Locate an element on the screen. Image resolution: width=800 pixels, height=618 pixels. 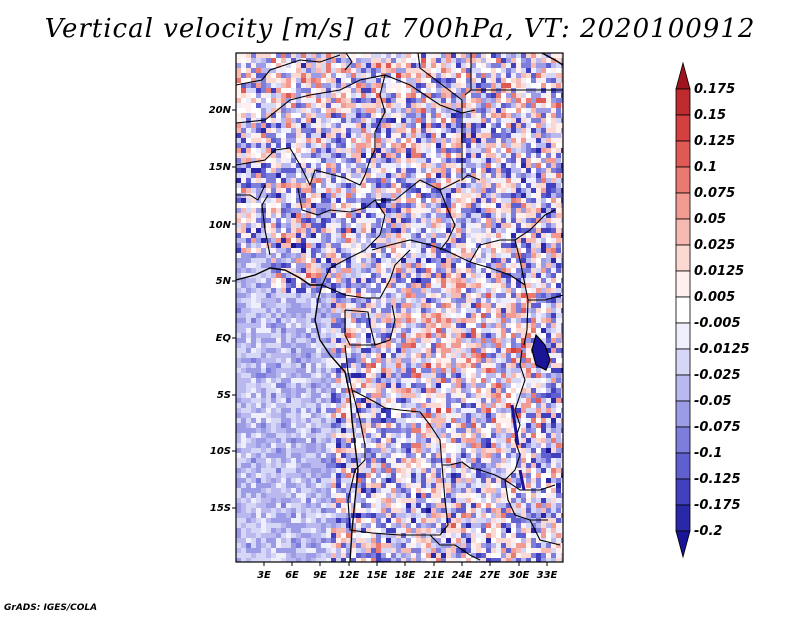
colorbar-label: -0.1 is located at coordinates (708, 453).